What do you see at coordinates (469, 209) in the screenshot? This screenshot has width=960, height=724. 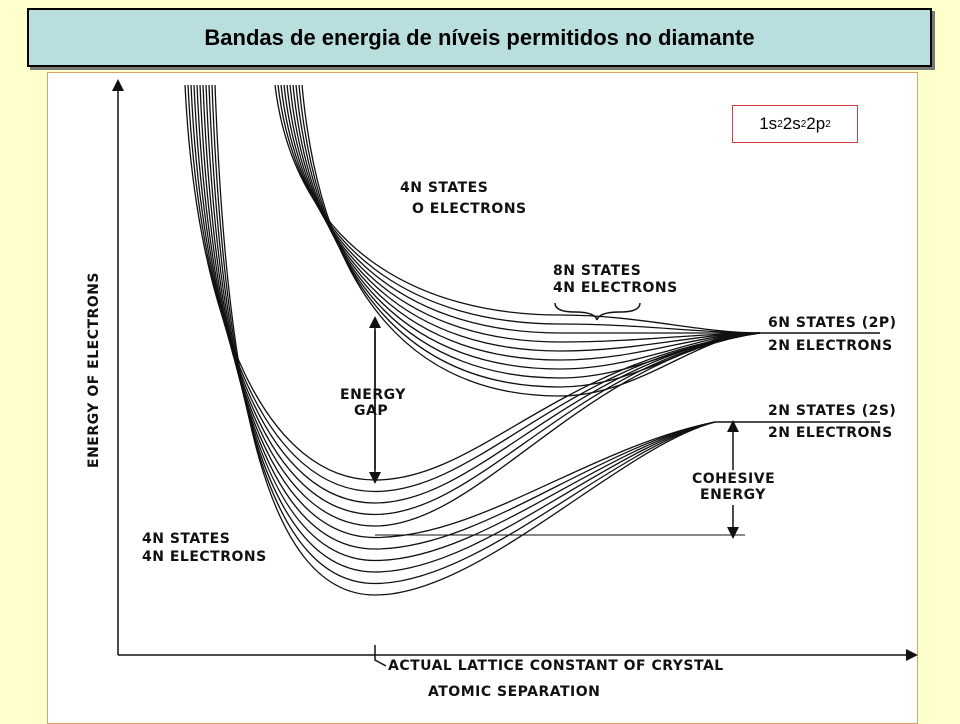 I see `label: O ELECTRONS` at bounding box center [469, 209].